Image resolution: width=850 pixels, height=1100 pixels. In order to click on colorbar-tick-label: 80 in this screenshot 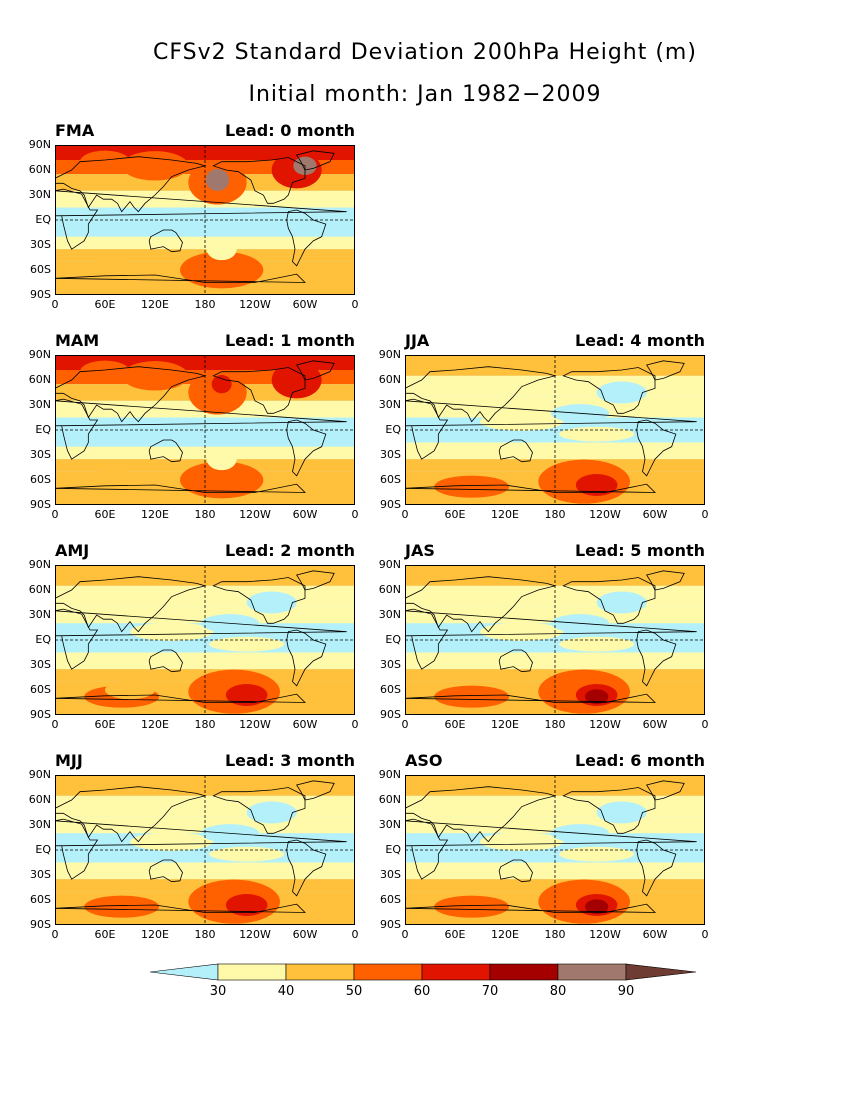, I will do `click(558, 991)`.